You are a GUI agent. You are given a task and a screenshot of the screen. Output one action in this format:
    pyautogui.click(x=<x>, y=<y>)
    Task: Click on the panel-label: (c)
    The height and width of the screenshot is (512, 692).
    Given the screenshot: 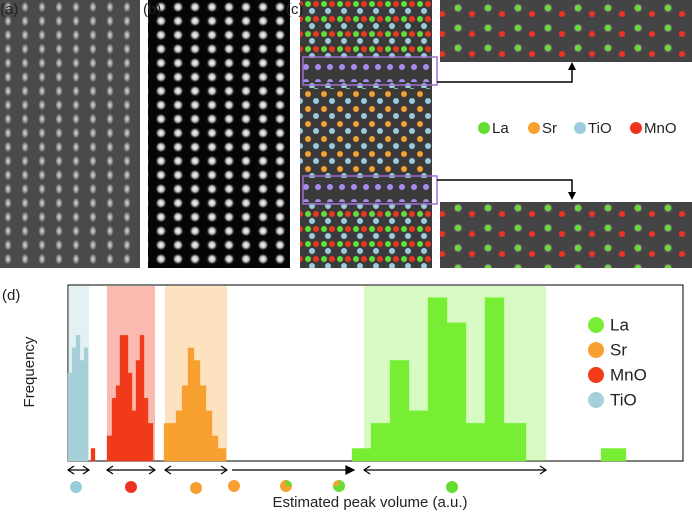 What is the action you would take?
    pyautogui.click(x=295, y=9)
    